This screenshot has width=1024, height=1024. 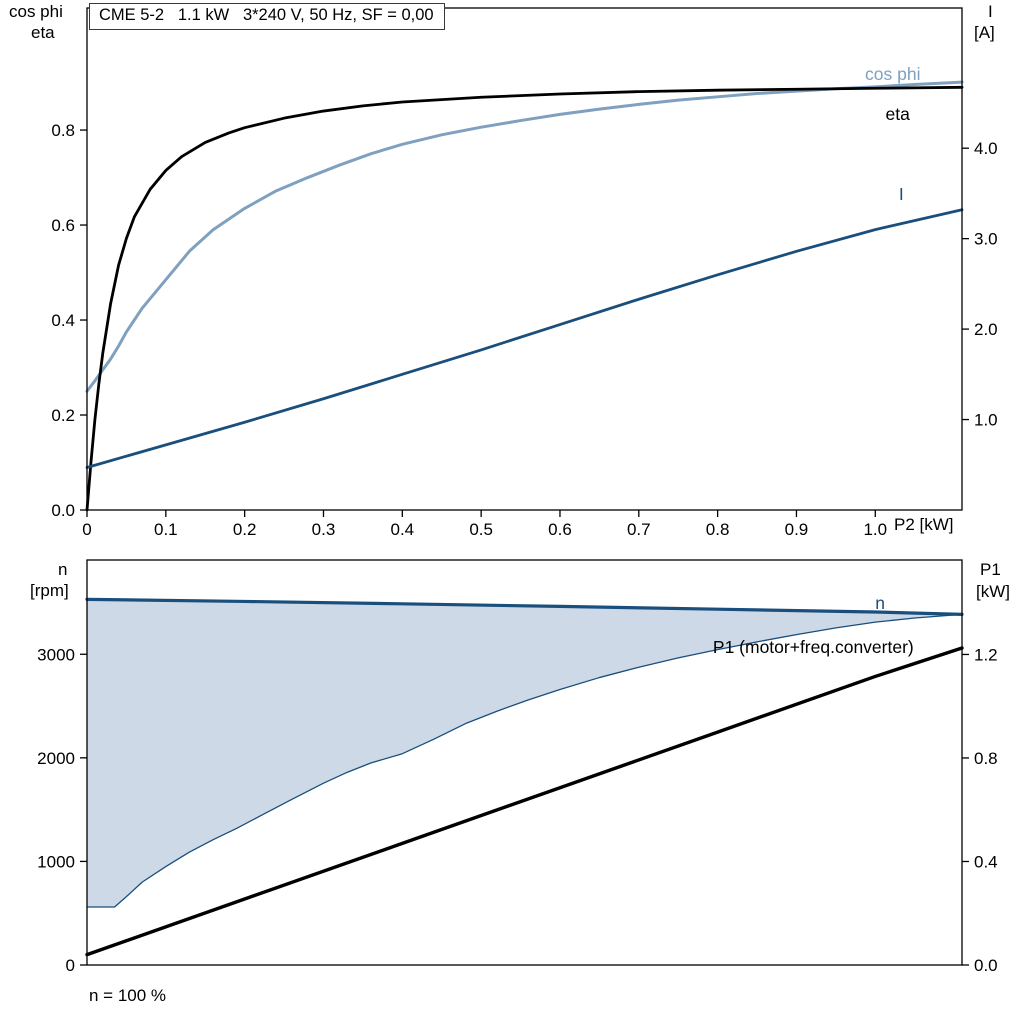 What do you see at coordinates (639, 529) in the screenshot?
I see `svg-text: 0.7` at bounding box center [639, 529].